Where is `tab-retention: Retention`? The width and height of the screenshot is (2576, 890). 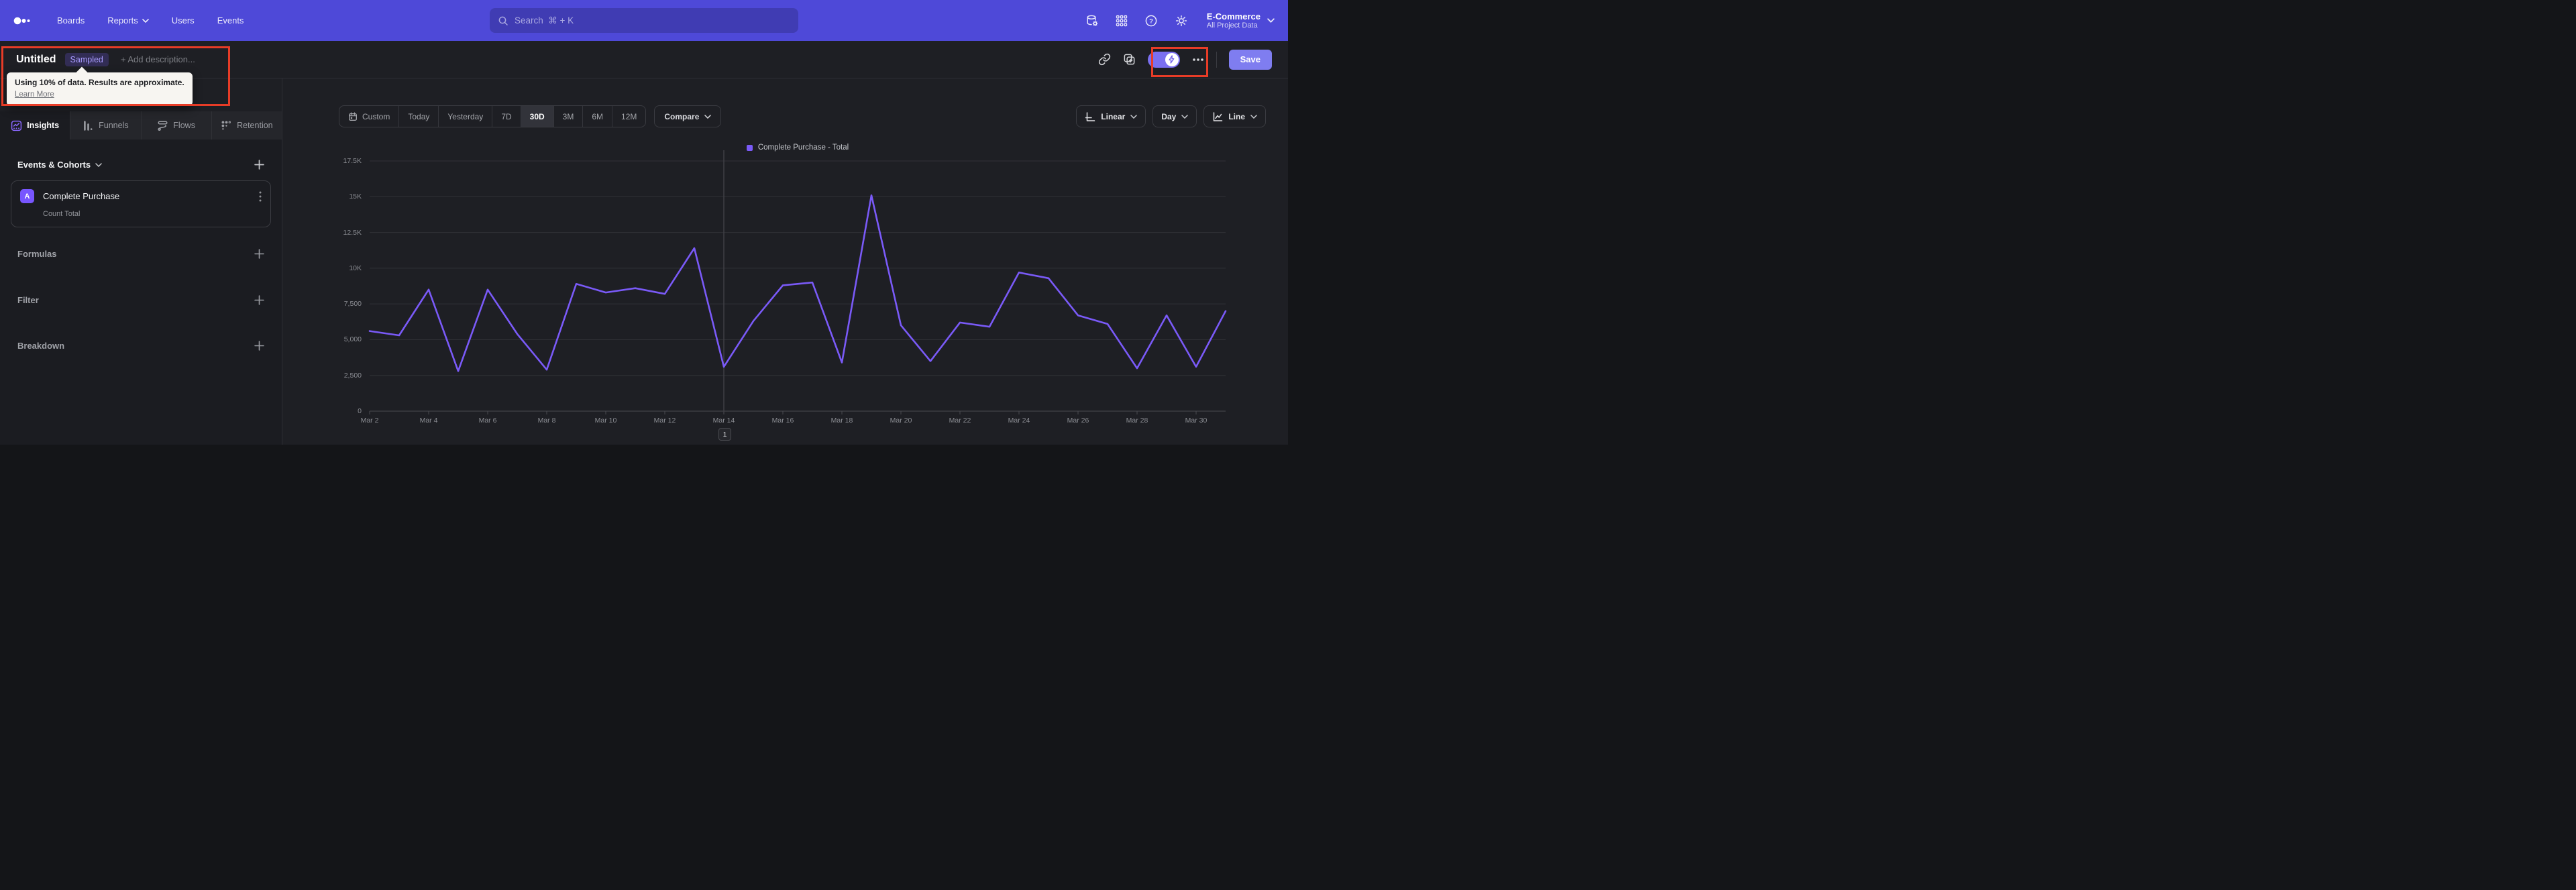
tab-retention: Retention is located at coordinates (246, 125).